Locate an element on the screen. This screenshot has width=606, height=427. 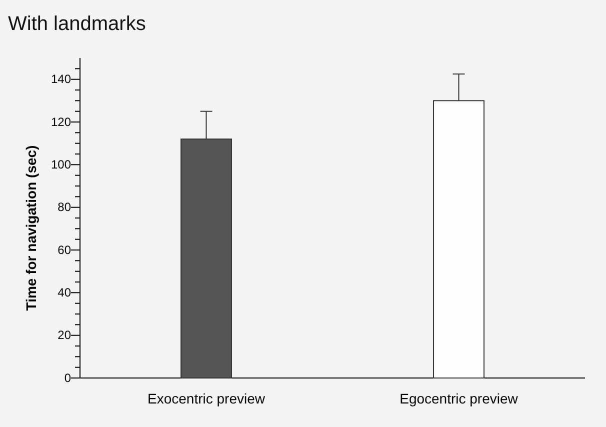
x-tick-label: Exocentric preview is located at coordinates (207, 398).